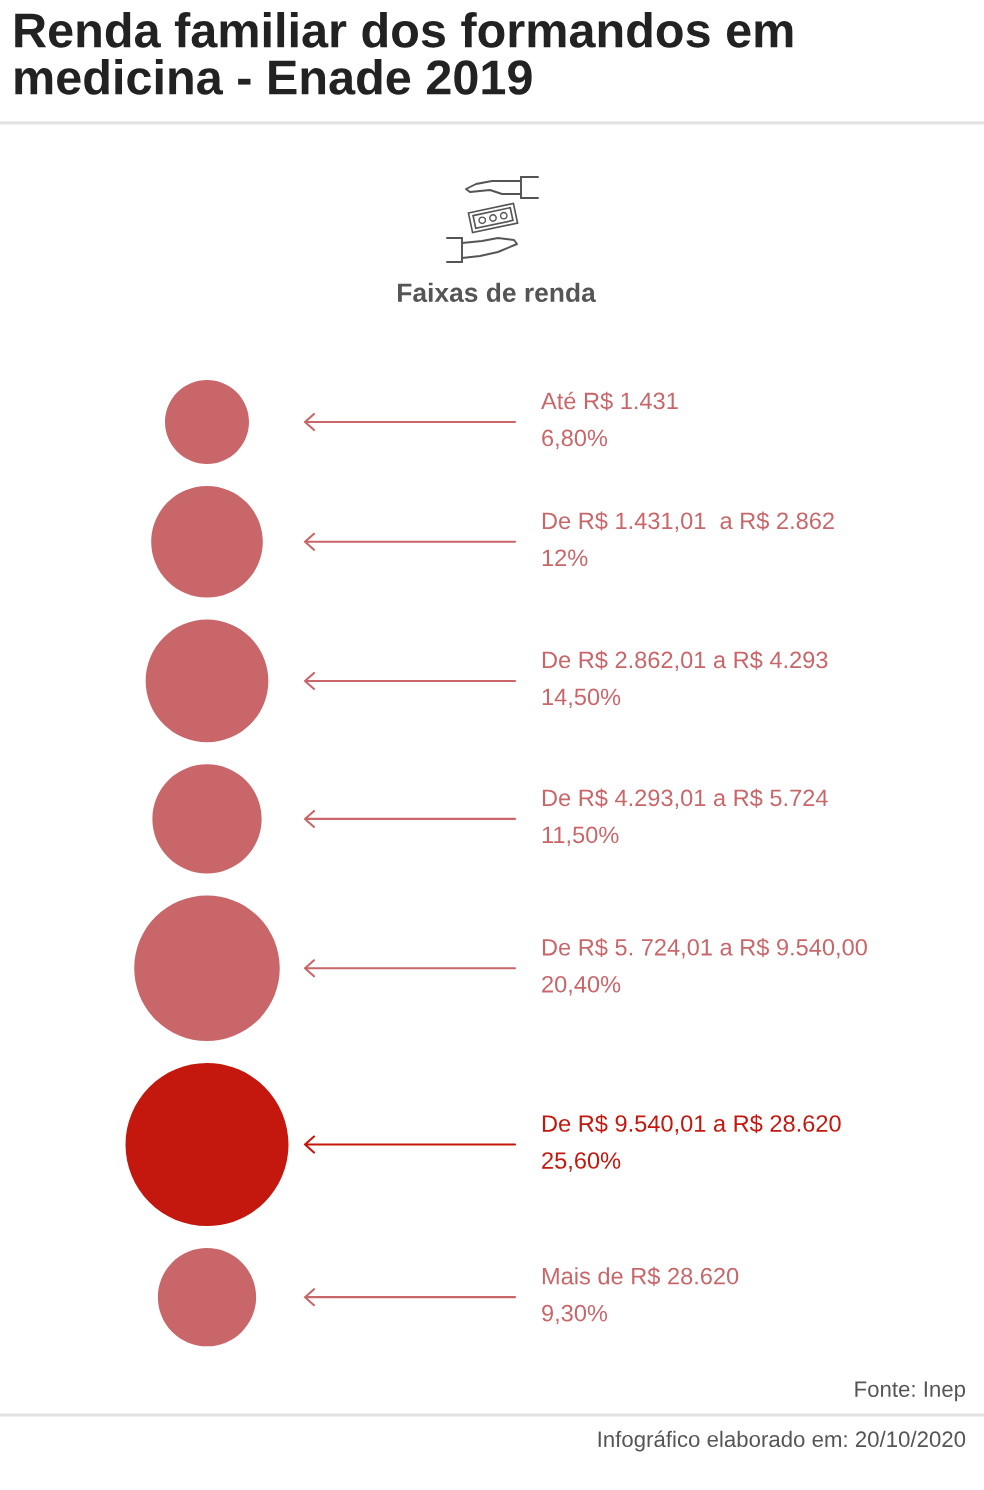  I want to click on data-label: 9,30%, so click(575, 1314).